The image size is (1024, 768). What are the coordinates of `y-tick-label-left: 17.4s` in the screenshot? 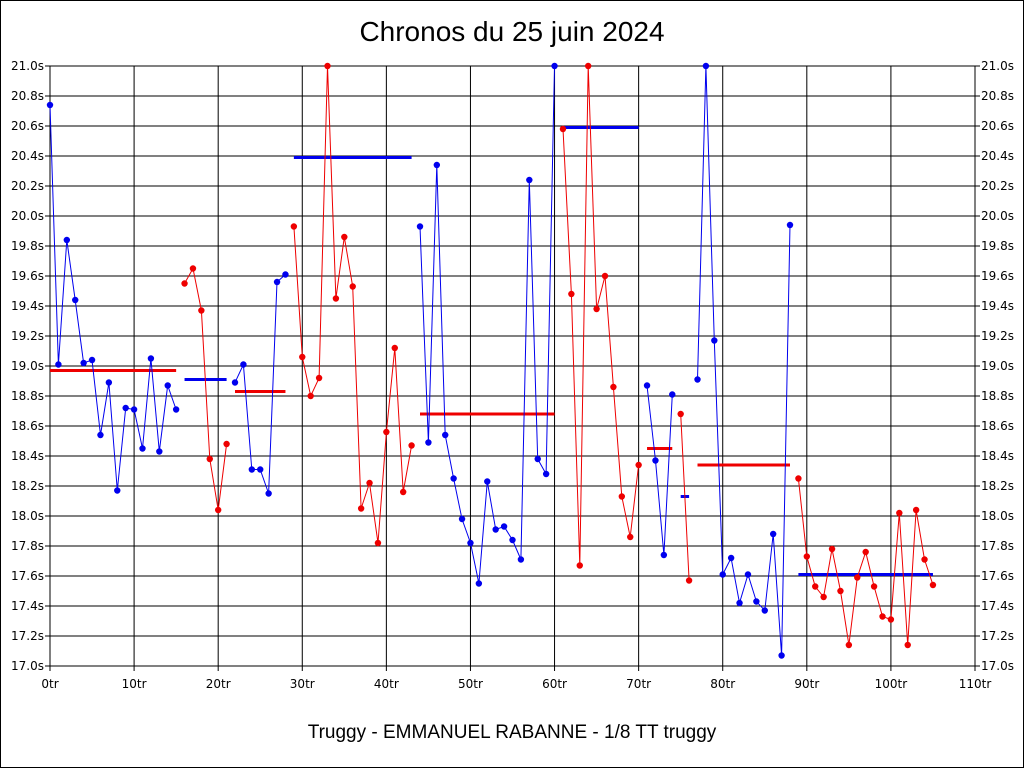 It's located at (27, 606).